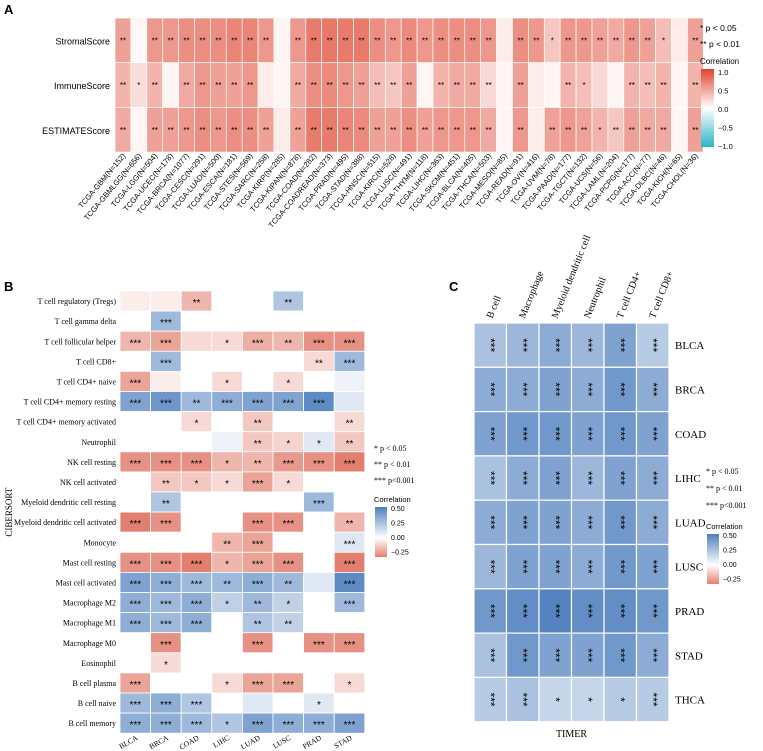 This screenshot has height=751, width=763. Describe the element at coordinates (86, 321) in the screenshot. I see `row-label: T cell gamma delta` at that location.